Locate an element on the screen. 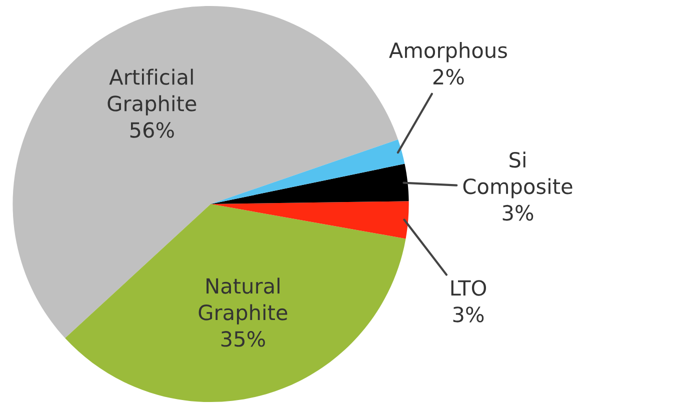 Image resolution: width=679 pixels, height=408 pixels. slice-label: Artificial Graphite is located at coordinates (152, 92).